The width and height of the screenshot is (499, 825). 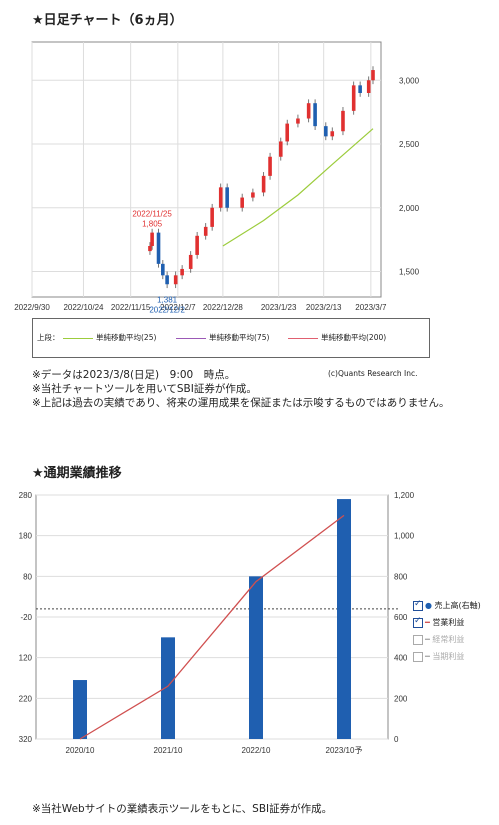 What do you see at coordinates (178, 307) in the screenshot?
I see `daily-x-tick: 2022/12/7` at bounding box center [178, 307].